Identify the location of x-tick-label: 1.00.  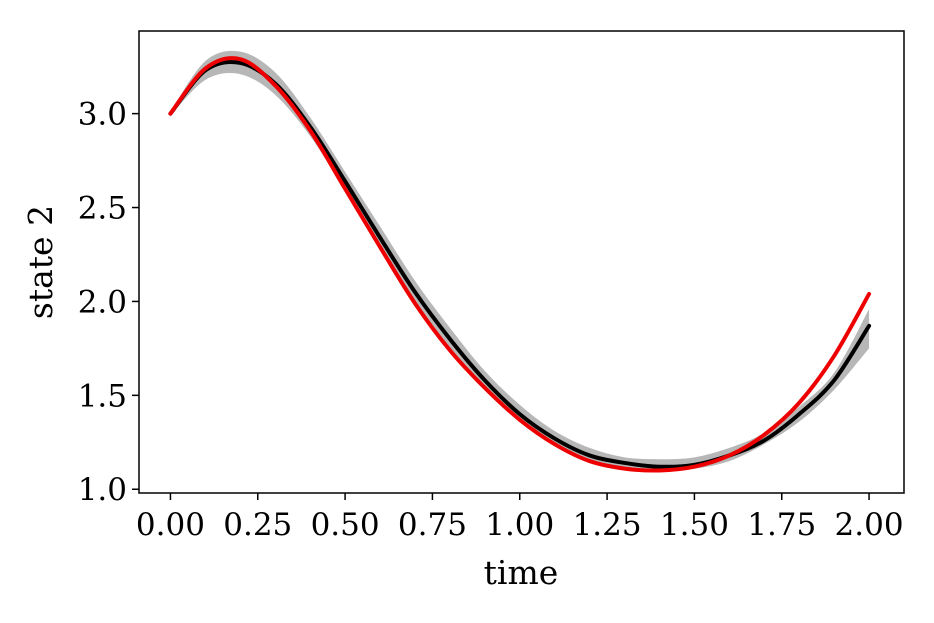
(519, 525).